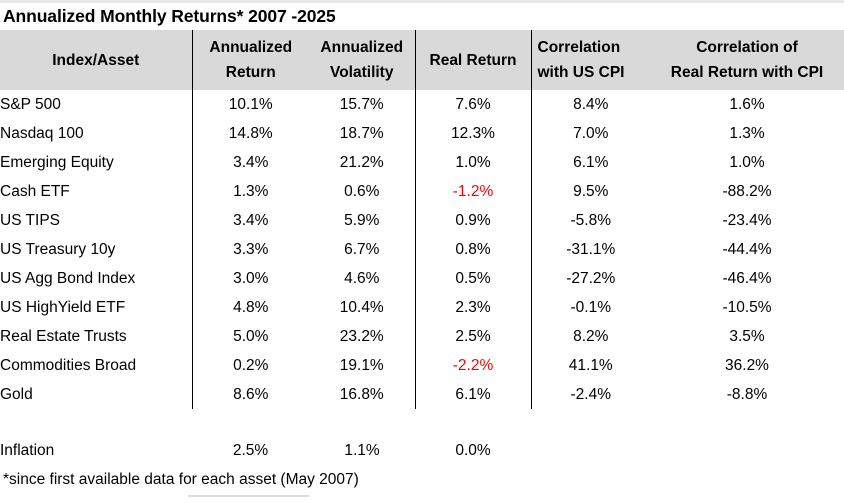 This screenshot has height=503, width=844. What do you see at coordinates (473, 450) in the screenshot?
I see `cell-inflation-real-return: 0.0%` at bounding box center [473, 450].